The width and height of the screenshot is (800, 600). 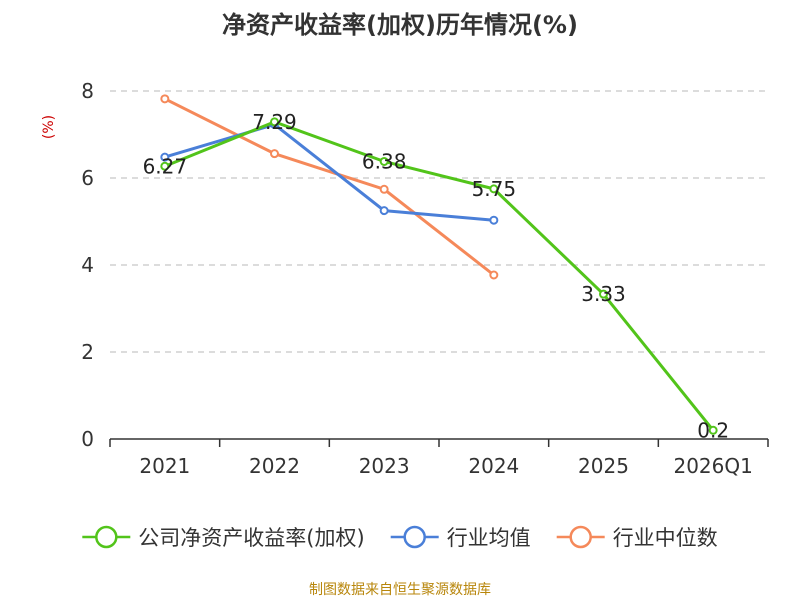 What do you see at coordinates (87, 178) in the screenshot?
I see `y-tick-label: 6` at bounding box center [87, 178].